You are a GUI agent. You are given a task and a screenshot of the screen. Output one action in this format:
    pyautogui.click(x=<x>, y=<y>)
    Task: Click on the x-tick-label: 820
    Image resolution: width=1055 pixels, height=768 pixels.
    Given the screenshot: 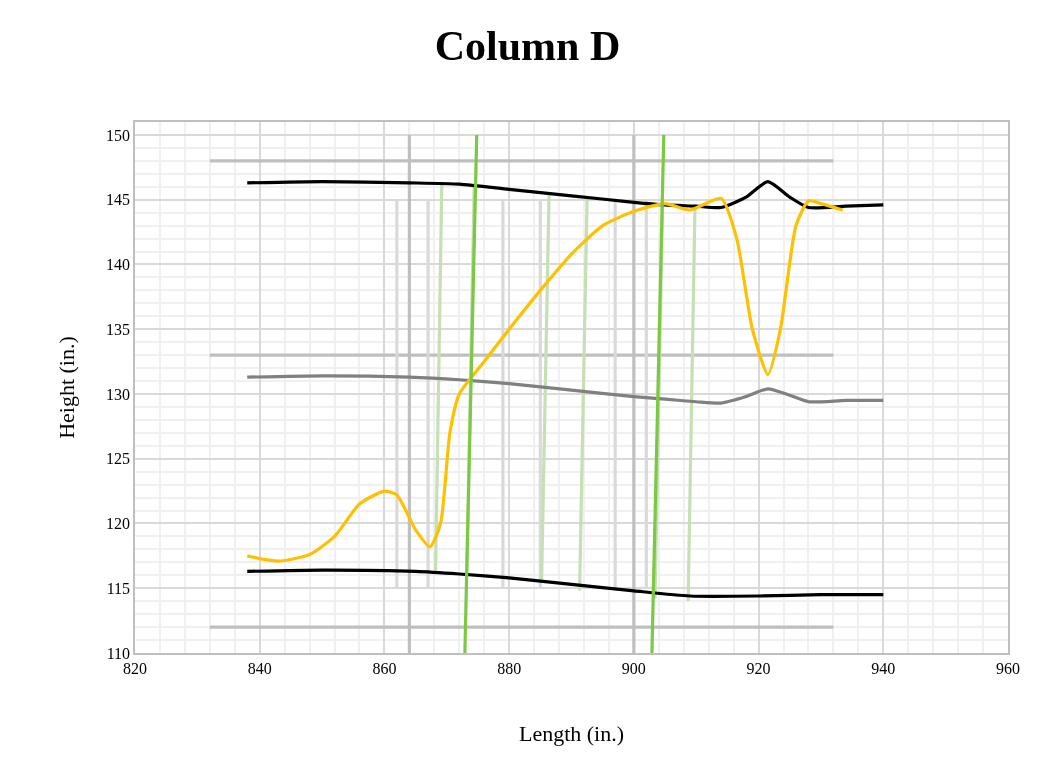 What is the action you would take?
    pyautogui.click(x=135, y=668)
    